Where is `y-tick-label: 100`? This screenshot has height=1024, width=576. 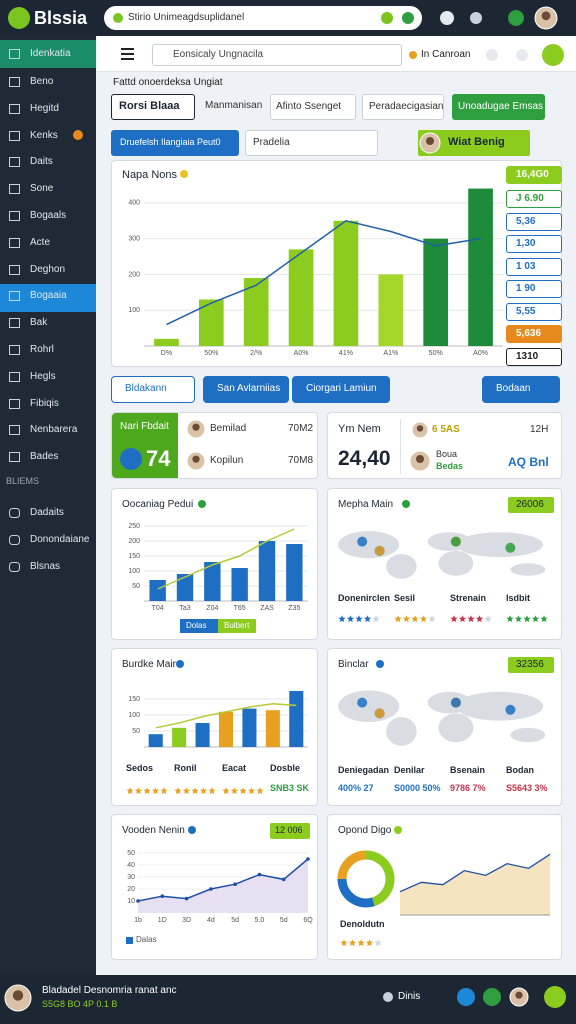 y-tick-label: 100 is located at coordinates (134, 715).